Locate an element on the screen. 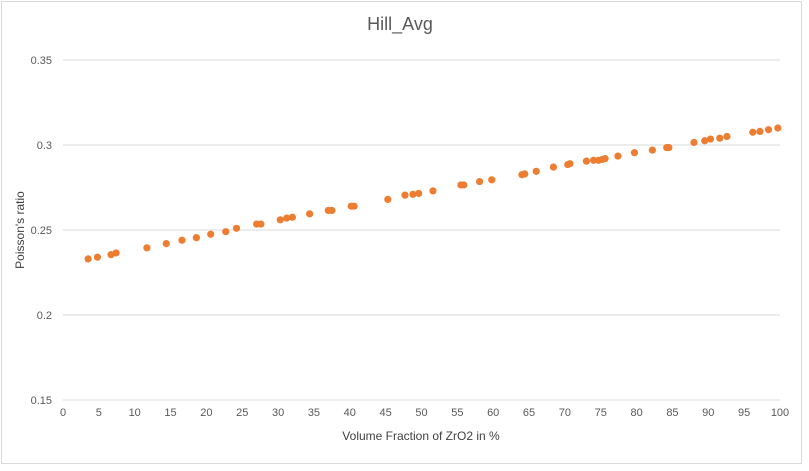 The image size is (809, 471). x-tick-label: 95 is located at coordinates (744, 413).